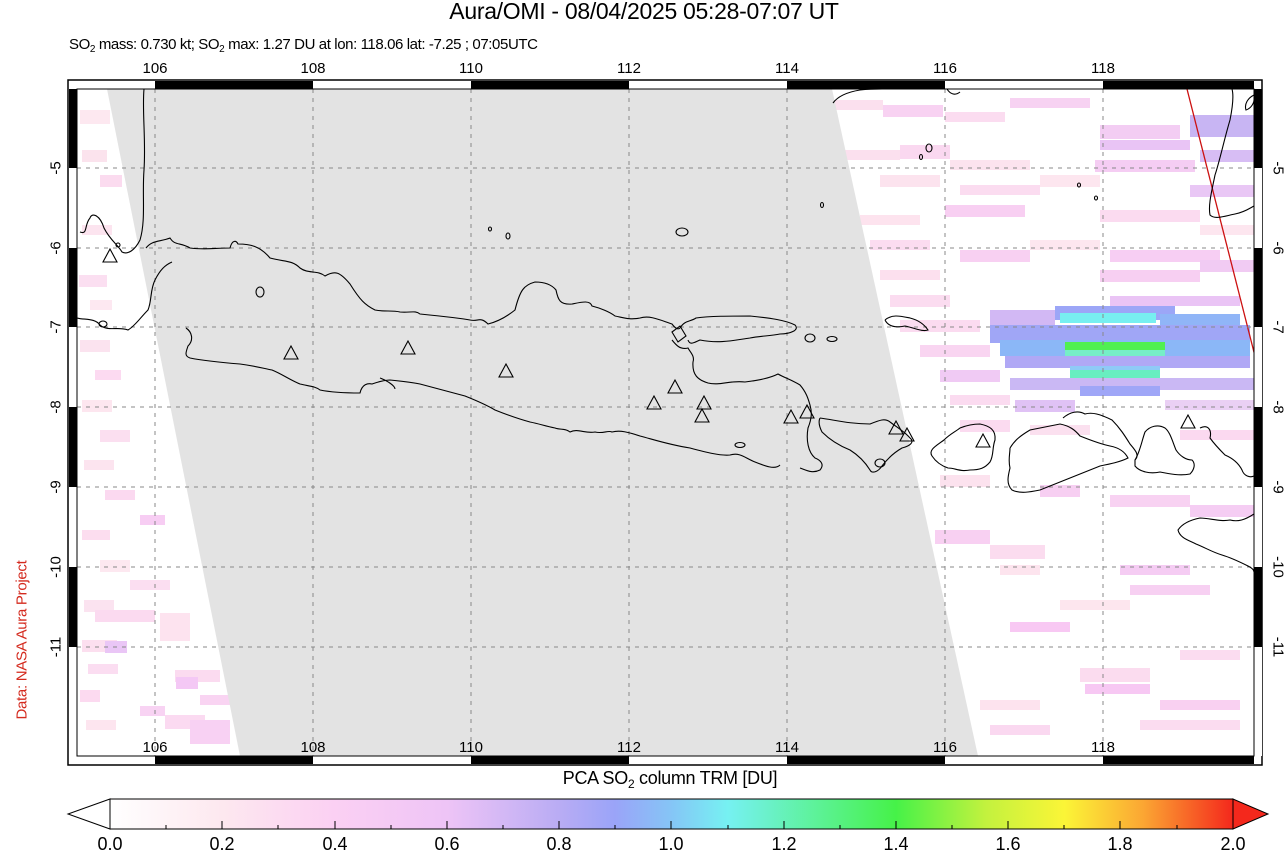  Describe the element at coordinates (629, 68) in the screenshot. I see `lon-tick-top: 112` at that location.